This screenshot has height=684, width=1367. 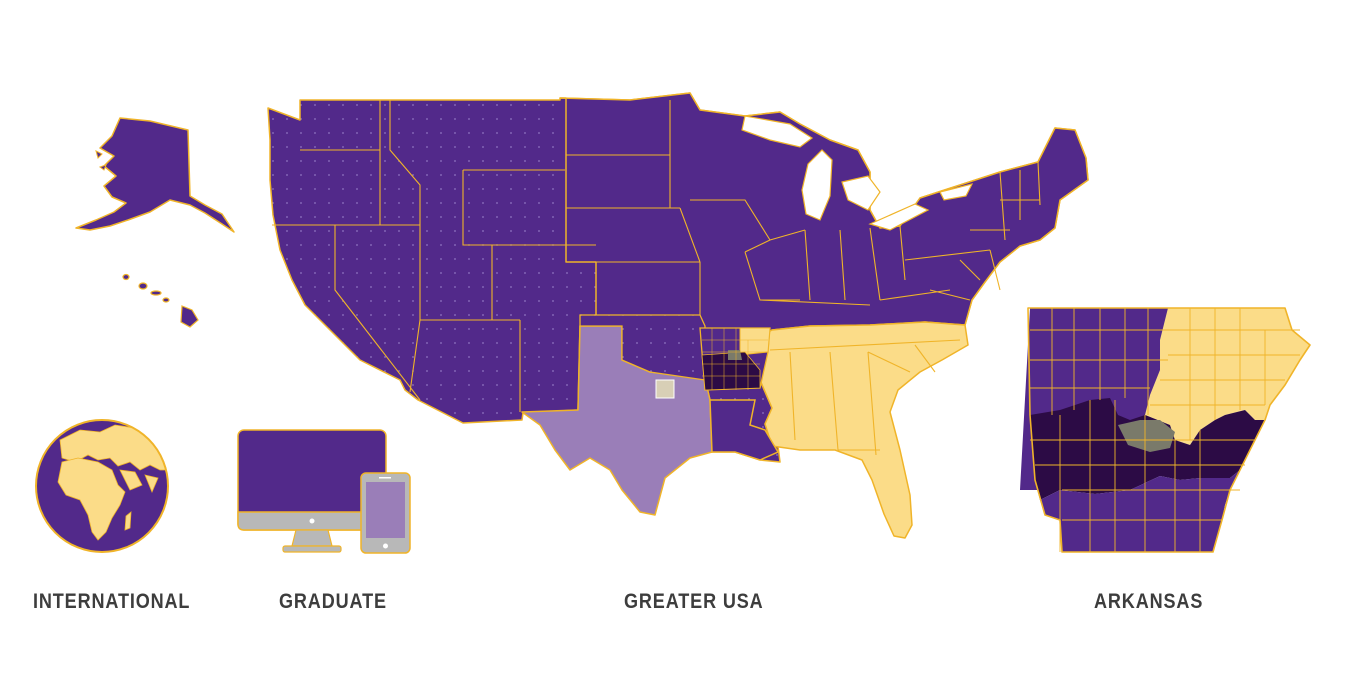 What do you see at coordinates (112, 601) in the screenshot?
I see `international-label: INTERNATIONAL` at bounding box center [112, 601].